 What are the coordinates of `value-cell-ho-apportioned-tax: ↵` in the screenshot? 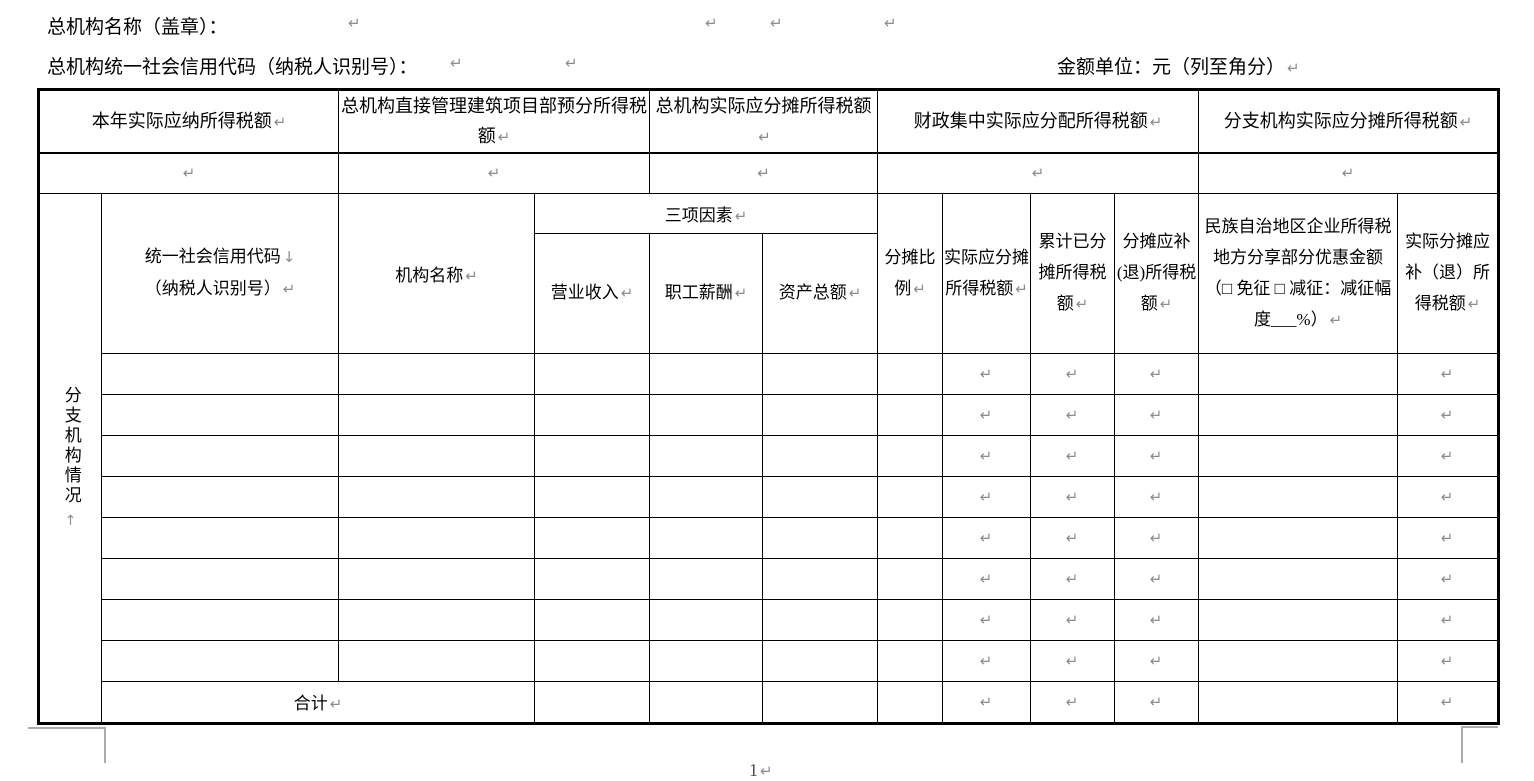 It's located at (764, 173).